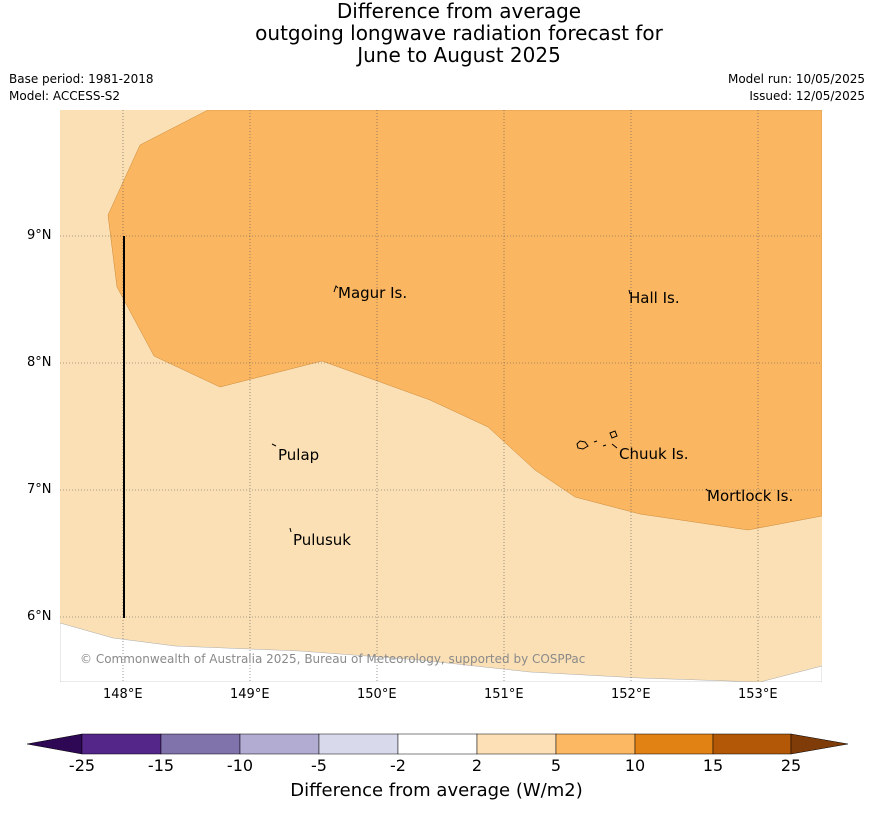 The image size is (873, 816). I want to click on no-data-region, so click(441, 652).